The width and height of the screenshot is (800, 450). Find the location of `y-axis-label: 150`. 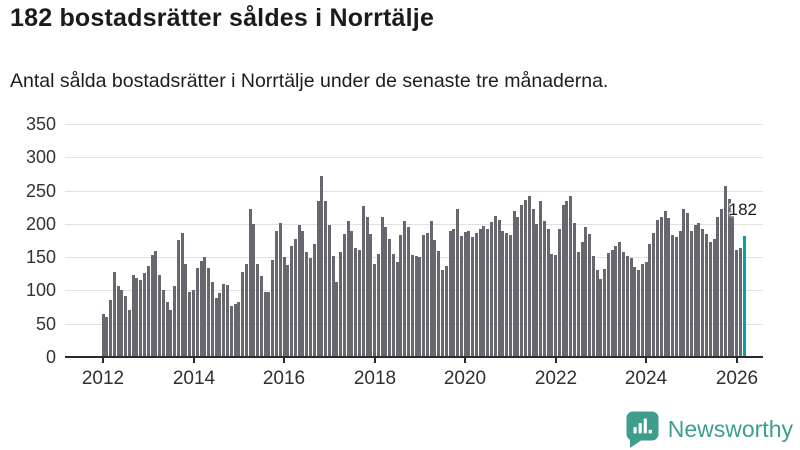

y-axis-label: 150 is located at coordinates (40, 257).